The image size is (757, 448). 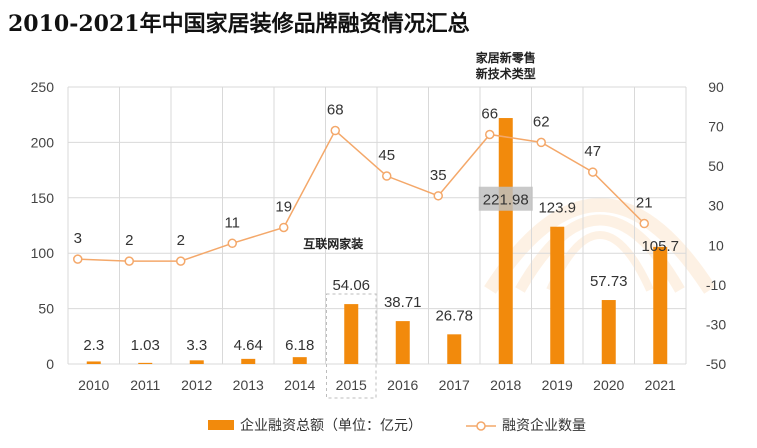 What do you see at coordinates (196, 385) in the screenshot?
I see `x-axis-tick-label: 2012` at bounding box center [196, 385].